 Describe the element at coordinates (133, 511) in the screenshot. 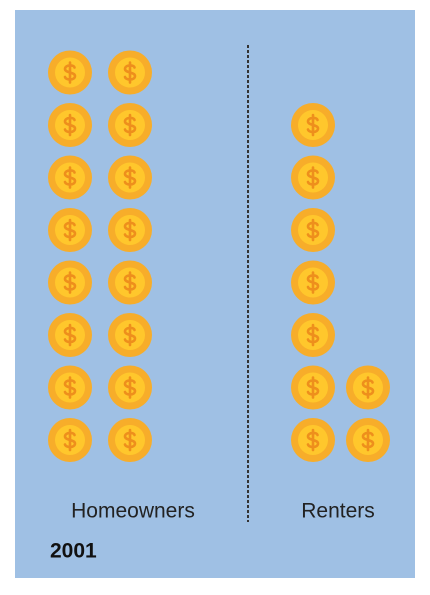

I see `category-label: Homeowners` at that location.